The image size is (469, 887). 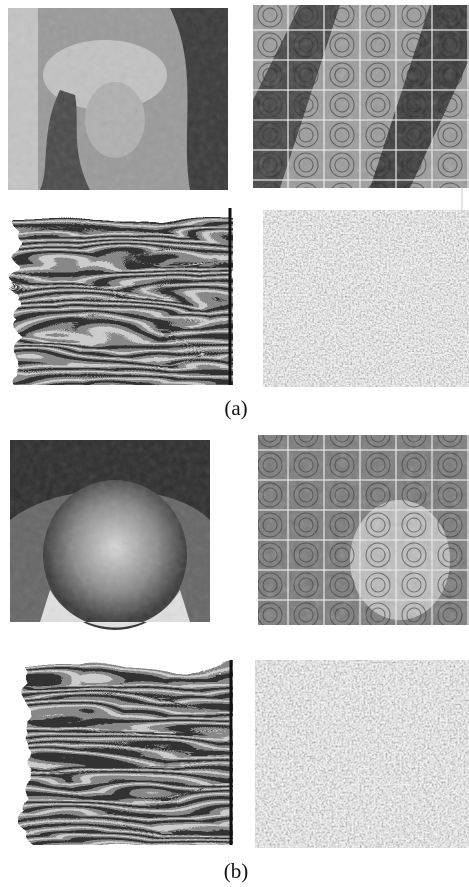 What do you see at coordinates (362, 754) in the screenshot?
I see `encrypted-image-b` at bounding box center [362, 754].